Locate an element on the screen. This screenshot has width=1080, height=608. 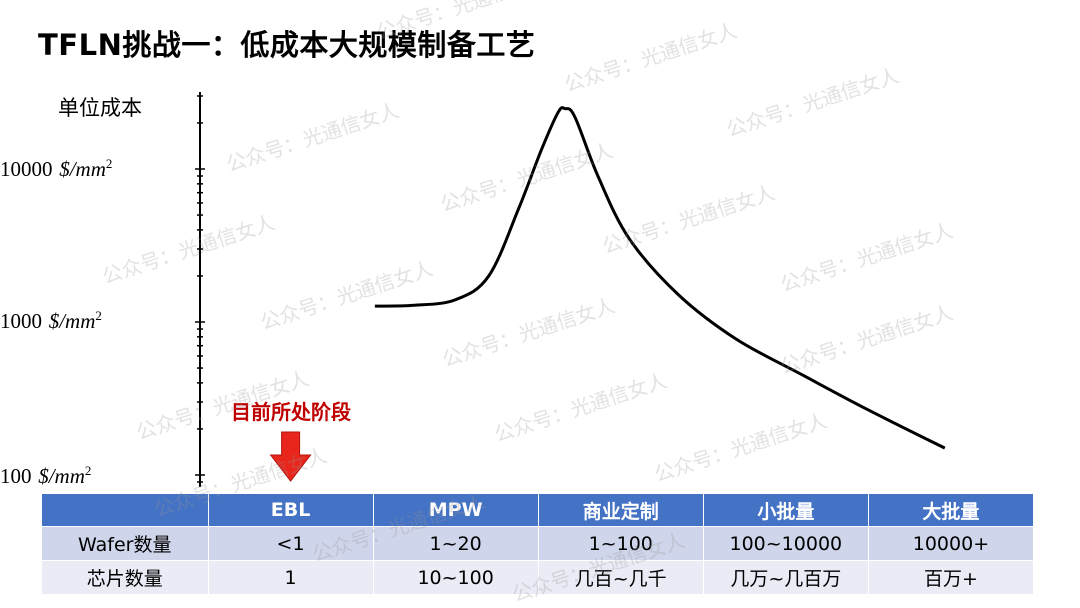
y-axis-ticks is located at coordinates (200, 289).